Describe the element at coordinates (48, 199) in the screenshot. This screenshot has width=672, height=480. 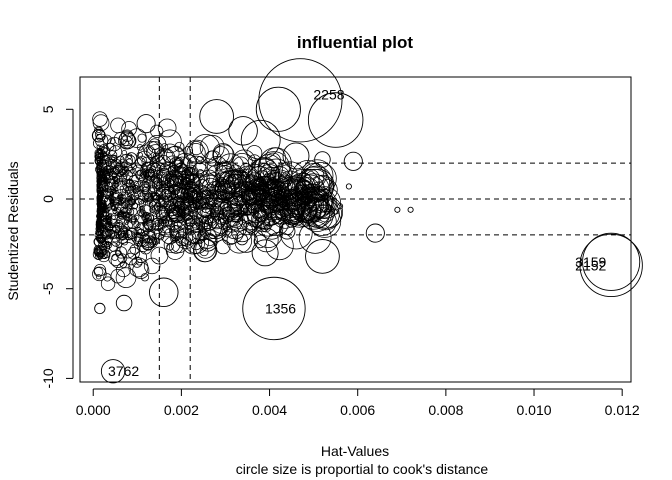
I see `y-tick-label: 0` at that location.